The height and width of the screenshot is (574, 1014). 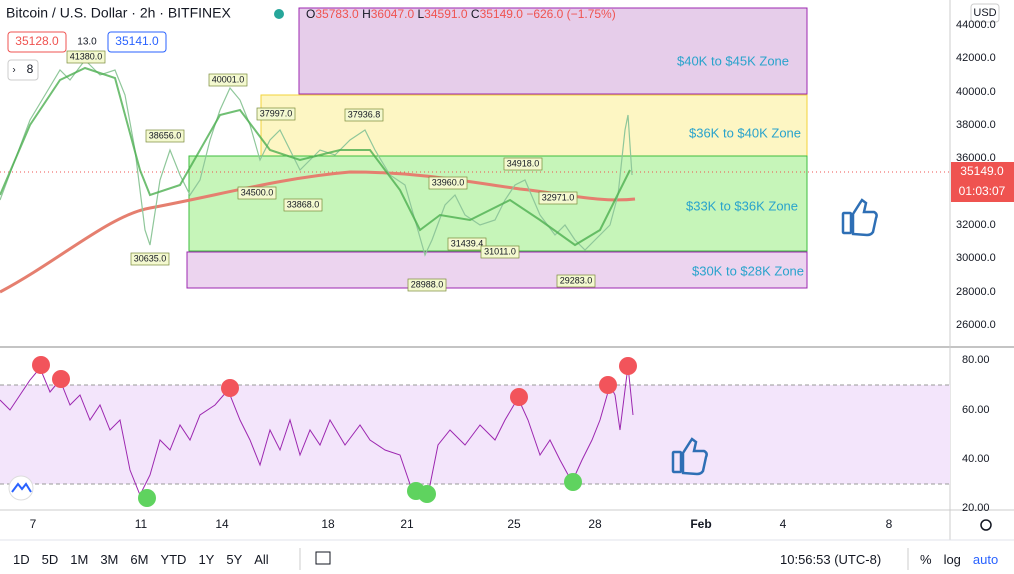 What do you see at coordinates (13, 70) in the screenshot?
I see `chevron: ›` at bounding box center [13, 70].